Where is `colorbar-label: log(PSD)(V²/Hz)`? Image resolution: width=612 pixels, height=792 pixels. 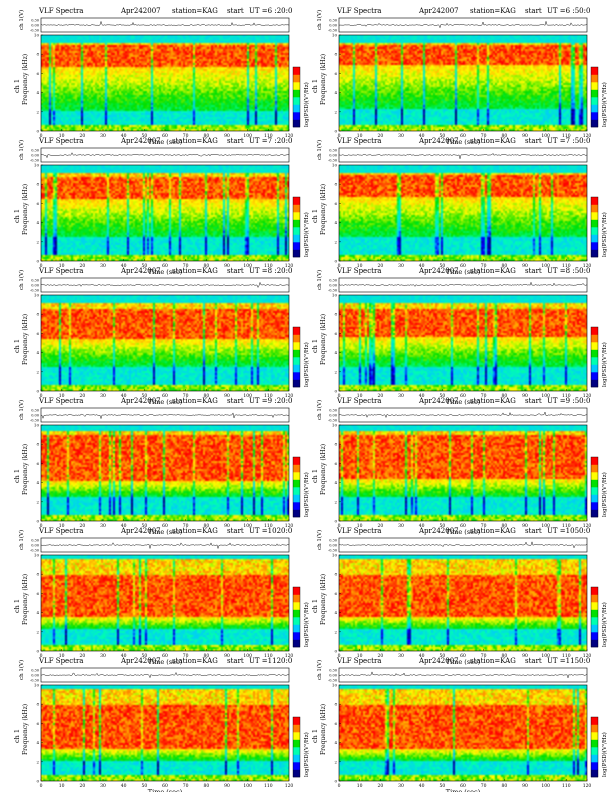
colorbar-label: log(PSD)(V²/Hz) is located at coordinates (604, 494).